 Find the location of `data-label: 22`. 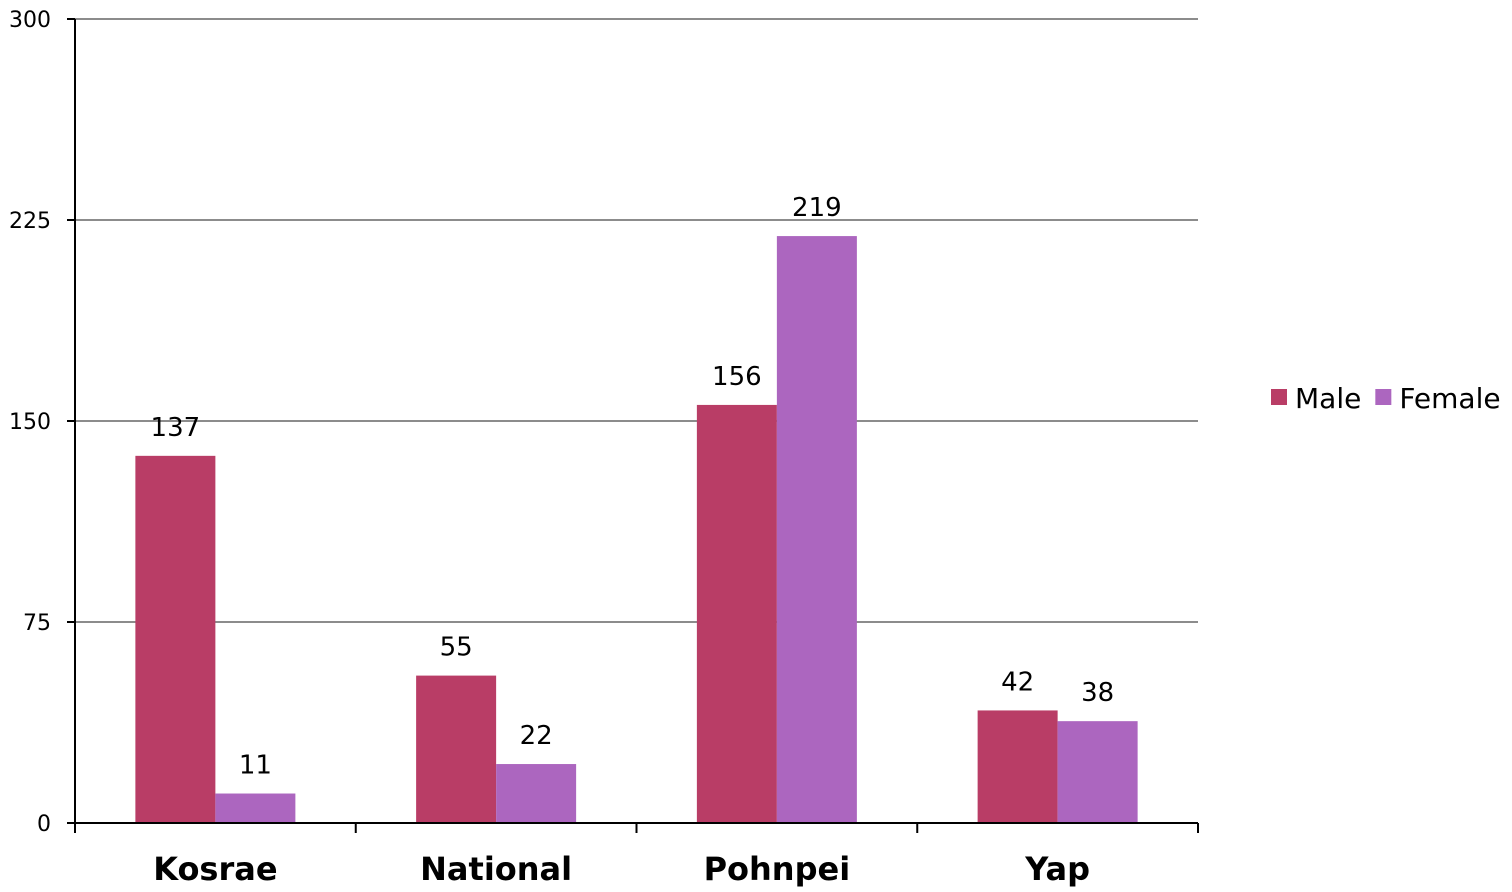

data-label: 22 is located at coordinates (536, 736).